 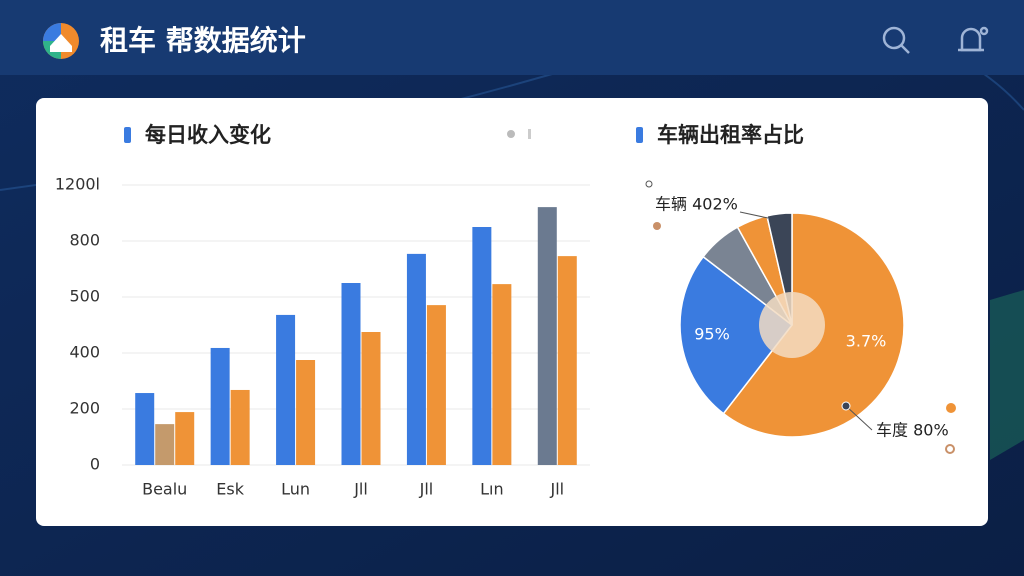 What do you see at coordinates (164, 489) in the screenshot?
I see `x-tick-label: Bealu` at bounding box center [164, 489].